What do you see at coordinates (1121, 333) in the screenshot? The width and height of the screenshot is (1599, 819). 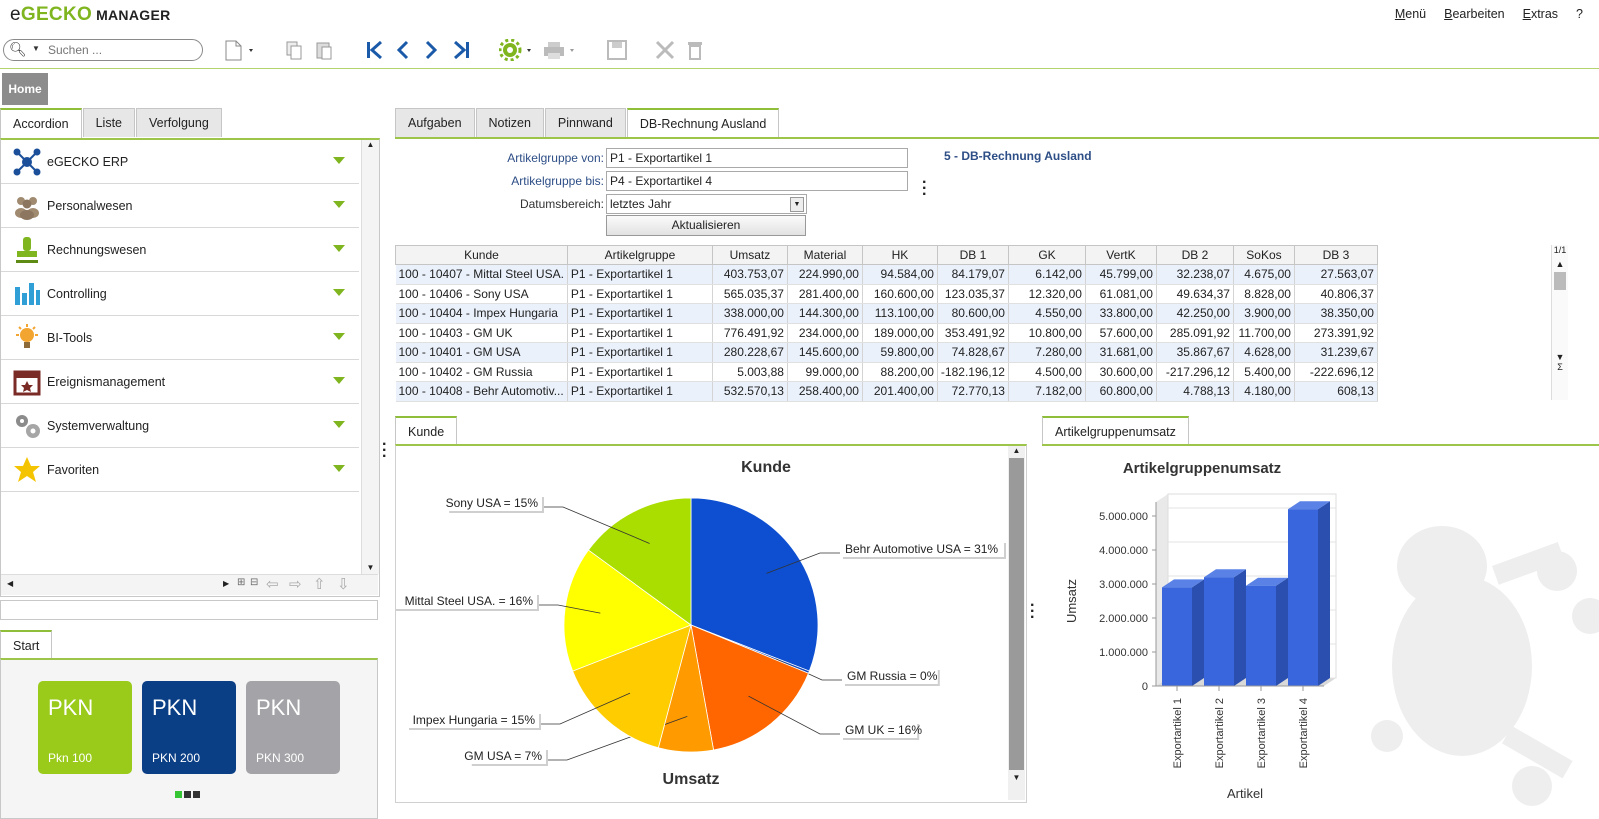 I see `table-cell: 57.600,00` at bounding box center [1121, 333].